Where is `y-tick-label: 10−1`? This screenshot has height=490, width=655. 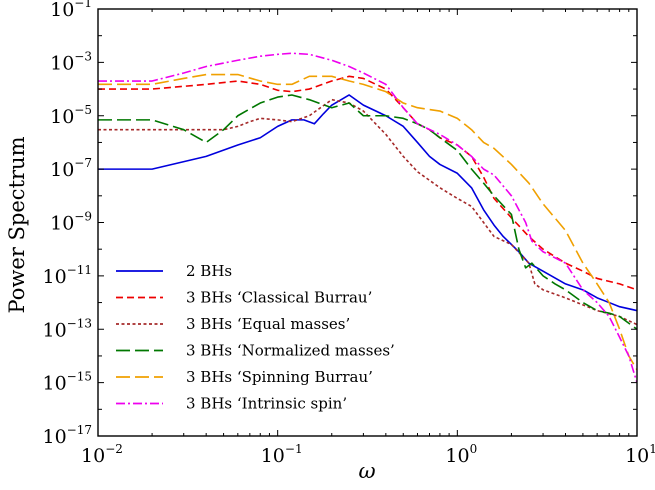
y-tick-label: 10−1 is located at coordinates (71, 10).